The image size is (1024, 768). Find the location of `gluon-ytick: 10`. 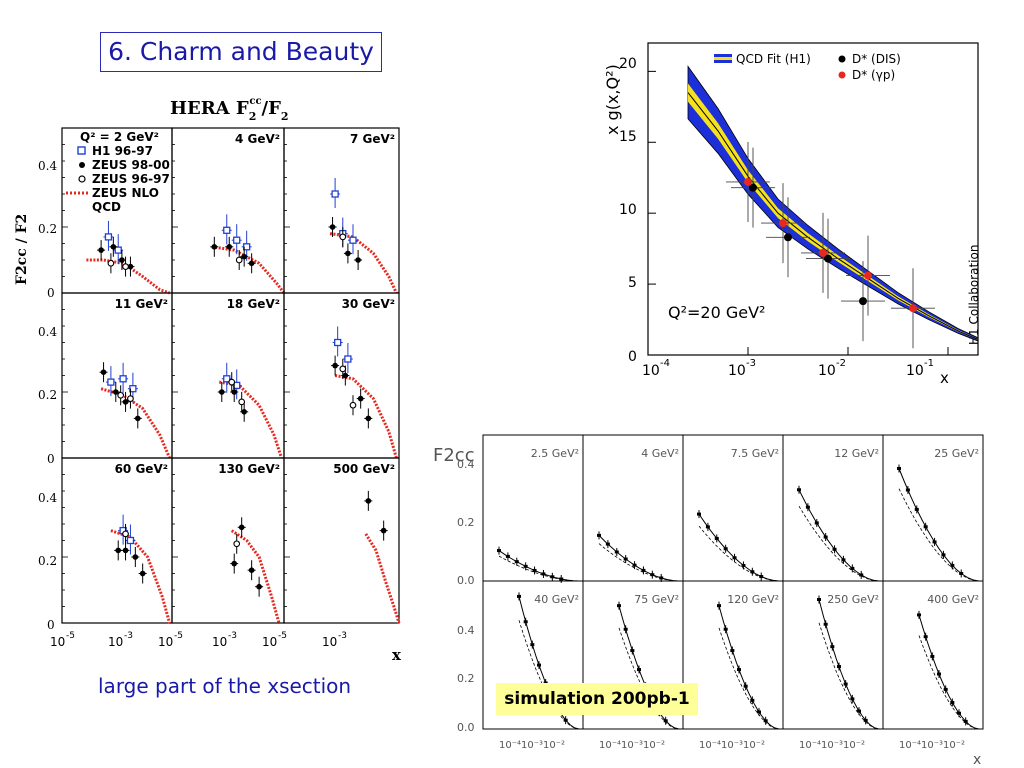

gluon-ytick: 10 is located at coordinates (628, 210).